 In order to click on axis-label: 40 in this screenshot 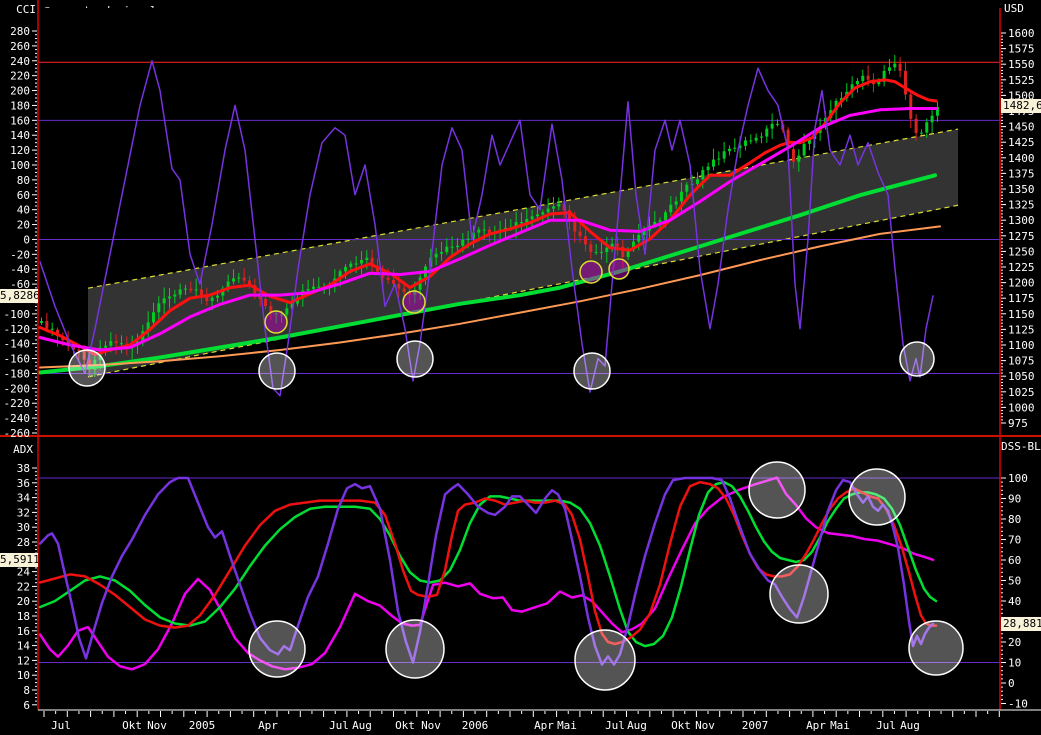, I will do `click(1014, 601)`.